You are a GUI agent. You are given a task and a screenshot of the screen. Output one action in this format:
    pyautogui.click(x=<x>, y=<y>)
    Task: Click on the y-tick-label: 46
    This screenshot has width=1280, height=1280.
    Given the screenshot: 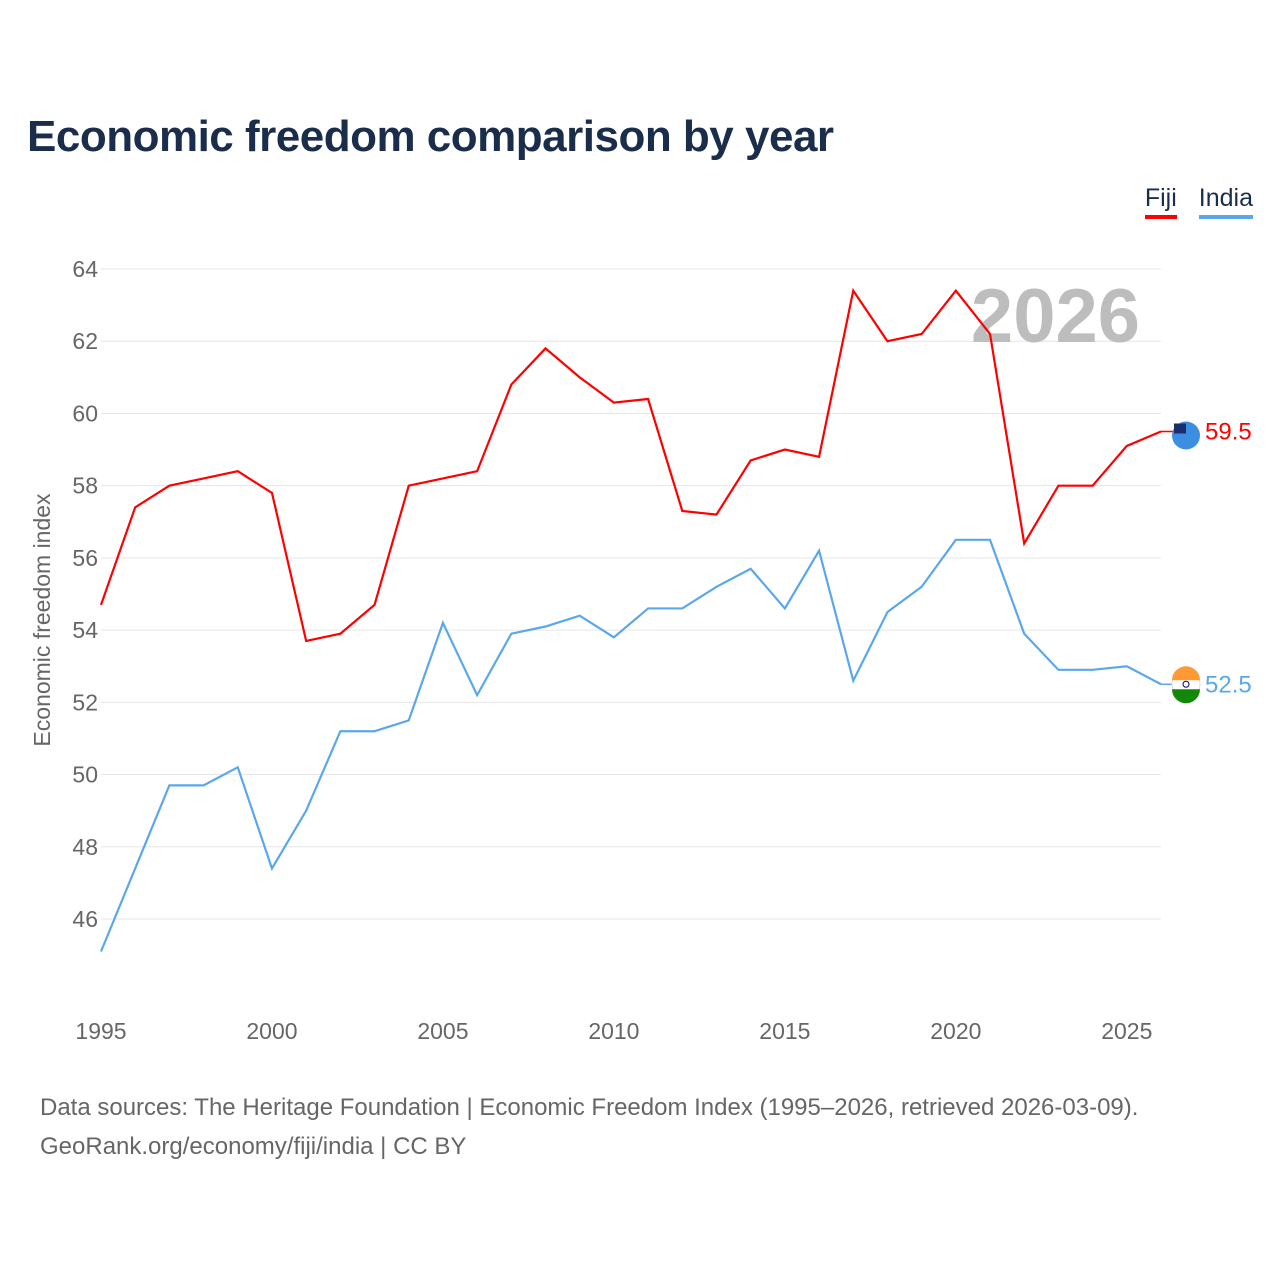 What is the action you would take?
    pyautogui.click(x=85, y=919)
    